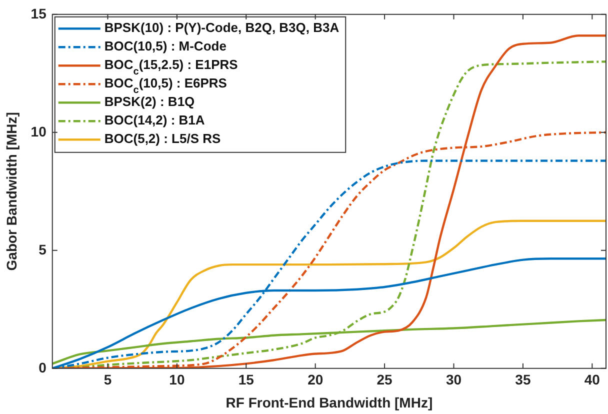 This screenshot has width=608, height=414. I want to click on y-tick-label: 15, so click(38, 13).